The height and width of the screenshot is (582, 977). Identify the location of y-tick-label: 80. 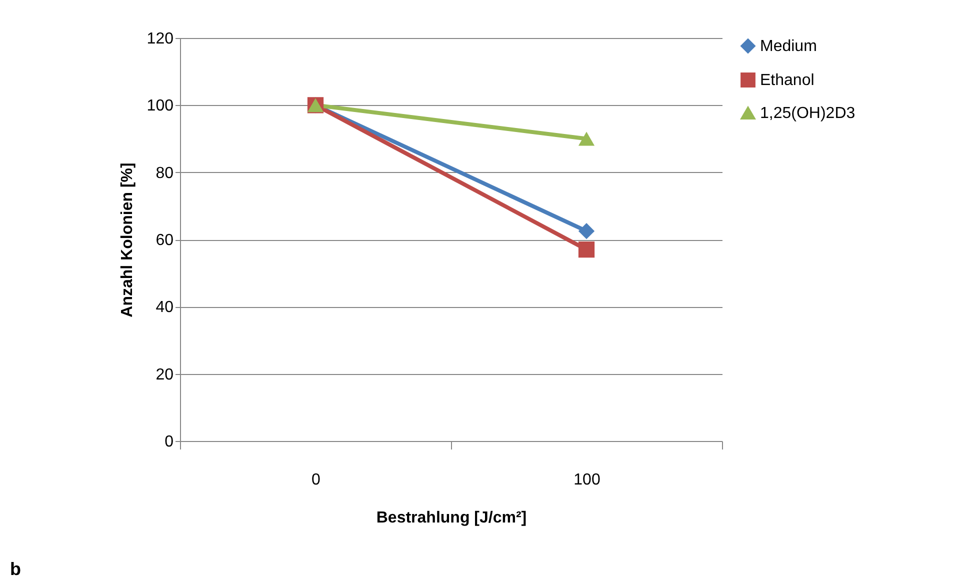
(165, 173).